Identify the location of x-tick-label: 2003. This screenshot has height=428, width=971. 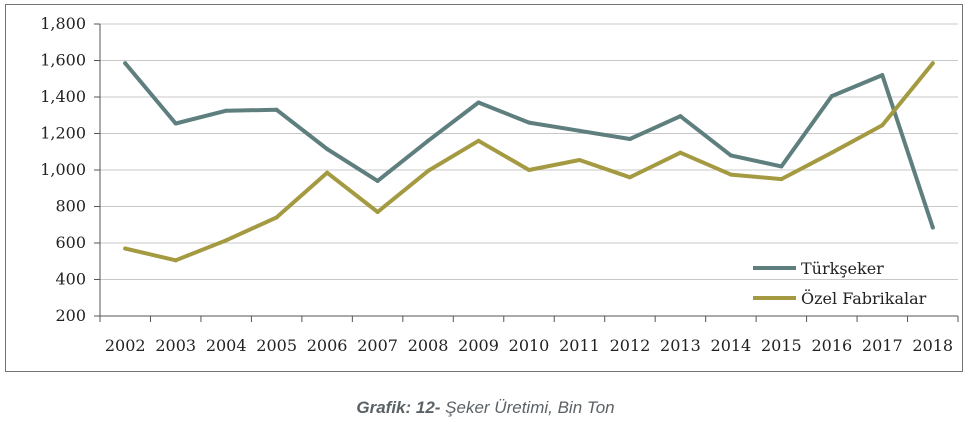
(175, 345).